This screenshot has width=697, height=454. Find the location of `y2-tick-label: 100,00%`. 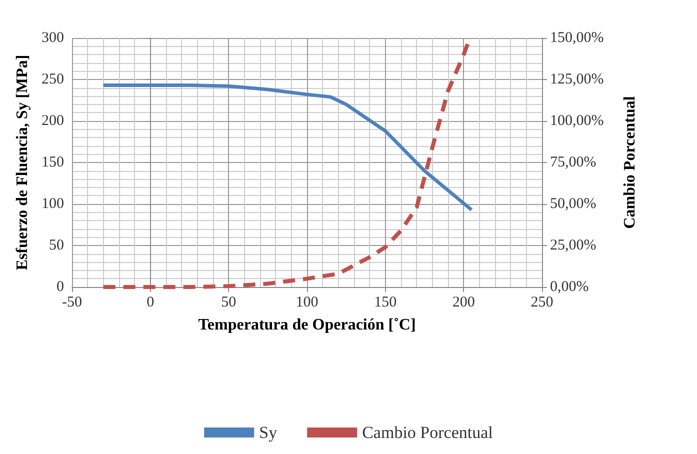

y2-tick-label: 100,00% is located at coordinates (577, 121).